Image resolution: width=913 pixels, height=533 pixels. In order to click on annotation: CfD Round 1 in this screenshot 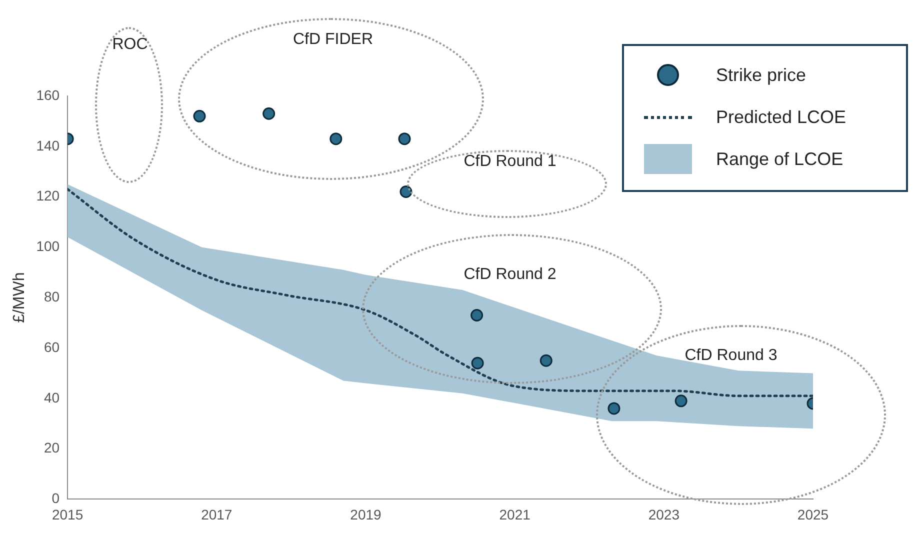, I will do `click(510, 162)`.